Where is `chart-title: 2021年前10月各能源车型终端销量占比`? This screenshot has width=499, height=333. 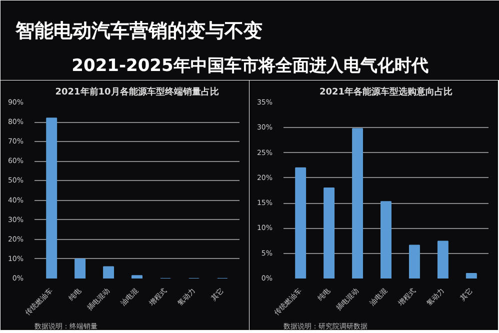
chart-title: 2021年前10月各能源车型终端销量占比 is located at coordinates (137, 92).